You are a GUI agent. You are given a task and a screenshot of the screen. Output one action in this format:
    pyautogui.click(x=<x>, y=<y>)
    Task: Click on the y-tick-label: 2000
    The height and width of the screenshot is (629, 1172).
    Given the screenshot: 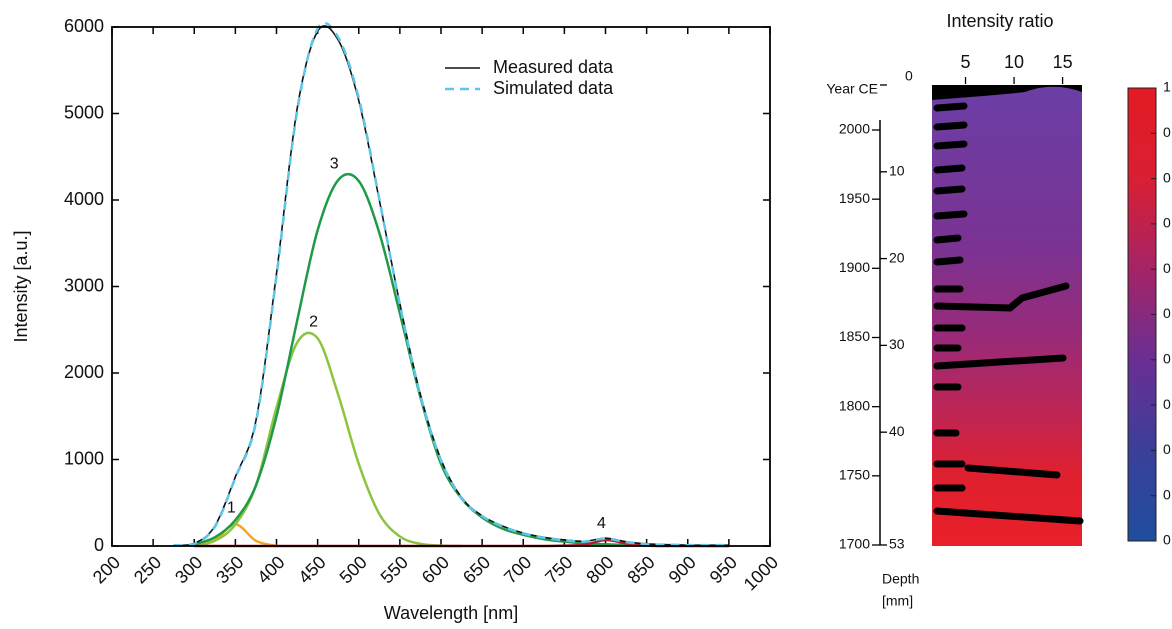 What is the action you would take?
    pyautogui.click(x=84, y=372)
    